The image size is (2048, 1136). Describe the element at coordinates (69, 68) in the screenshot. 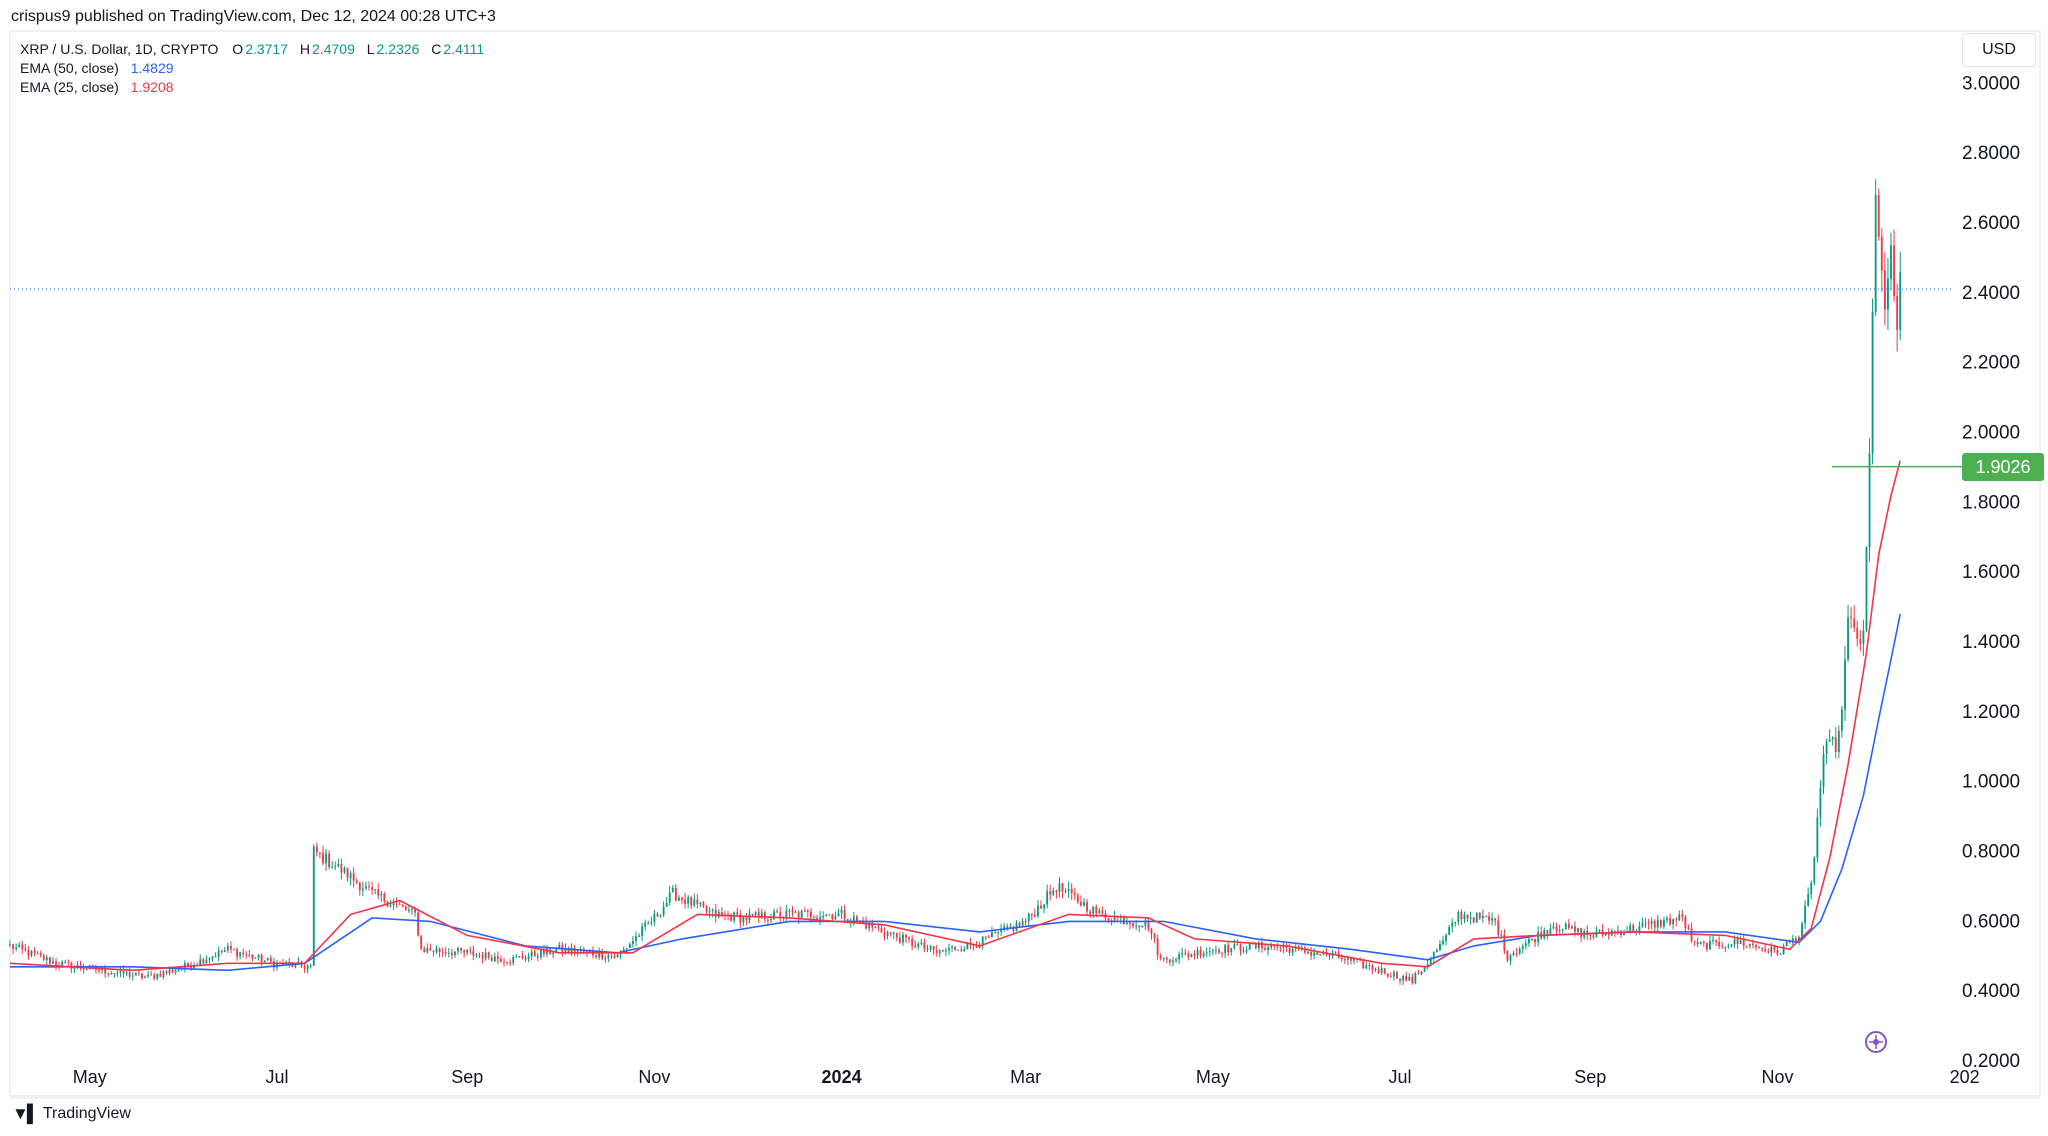

I see `legend-ema50-label: EMA (50, close)` at that location.